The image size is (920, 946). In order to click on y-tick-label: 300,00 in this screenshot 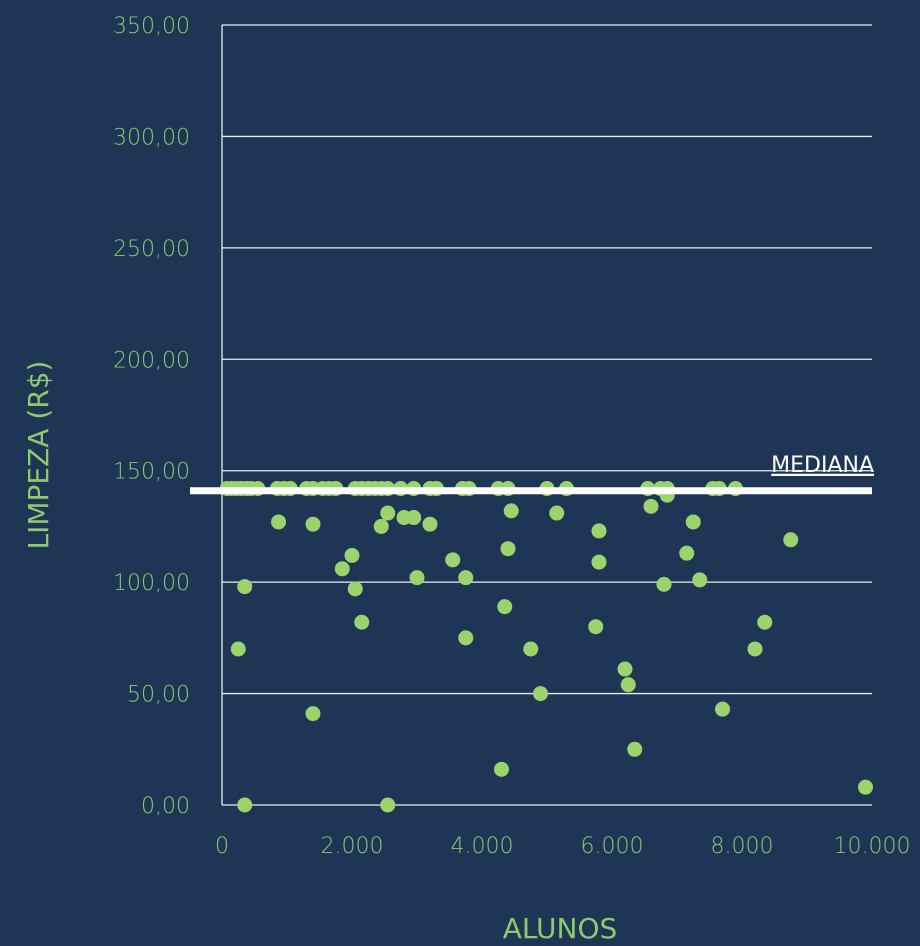, I will do `click(151, 137)`.